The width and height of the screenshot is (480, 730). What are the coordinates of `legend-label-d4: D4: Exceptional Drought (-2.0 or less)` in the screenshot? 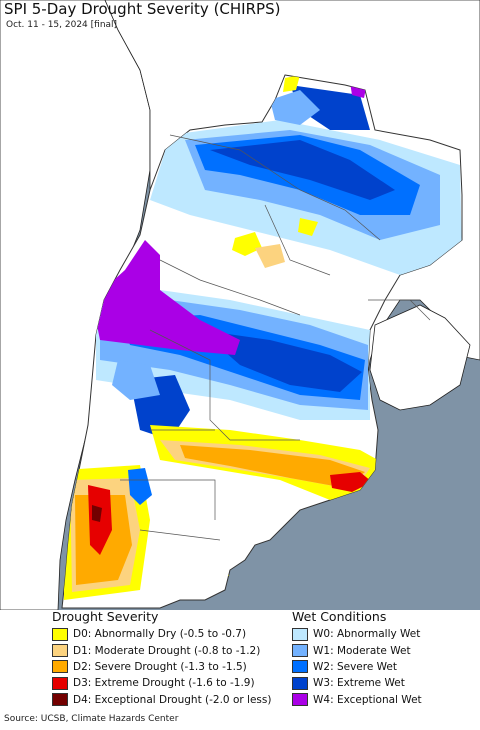 It's located at (172, 699).